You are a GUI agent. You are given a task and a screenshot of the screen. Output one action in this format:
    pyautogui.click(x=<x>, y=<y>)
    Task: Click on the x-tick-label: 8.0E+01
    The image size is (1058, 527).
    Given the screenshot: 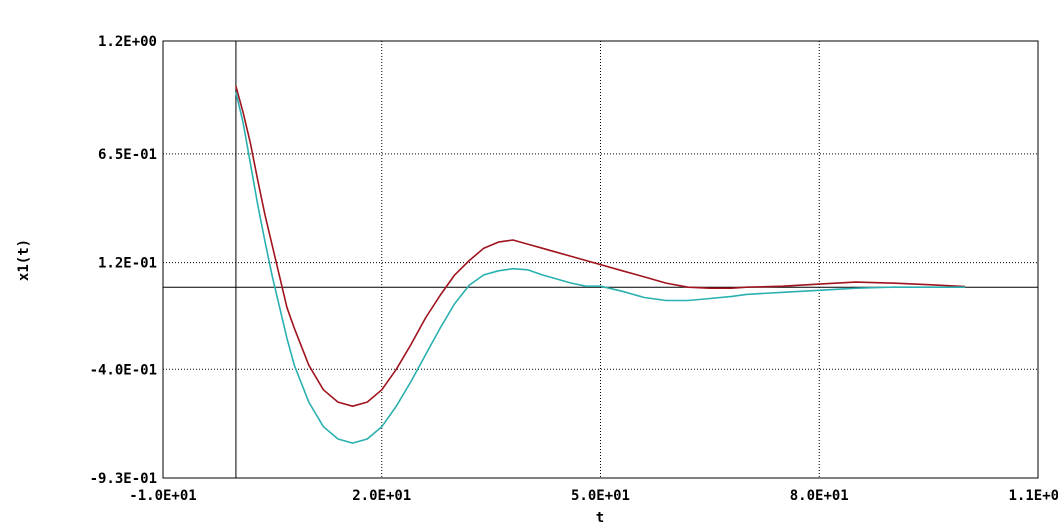 What is the action you would take?
    pyautogui.click(x=819, y=496)
    